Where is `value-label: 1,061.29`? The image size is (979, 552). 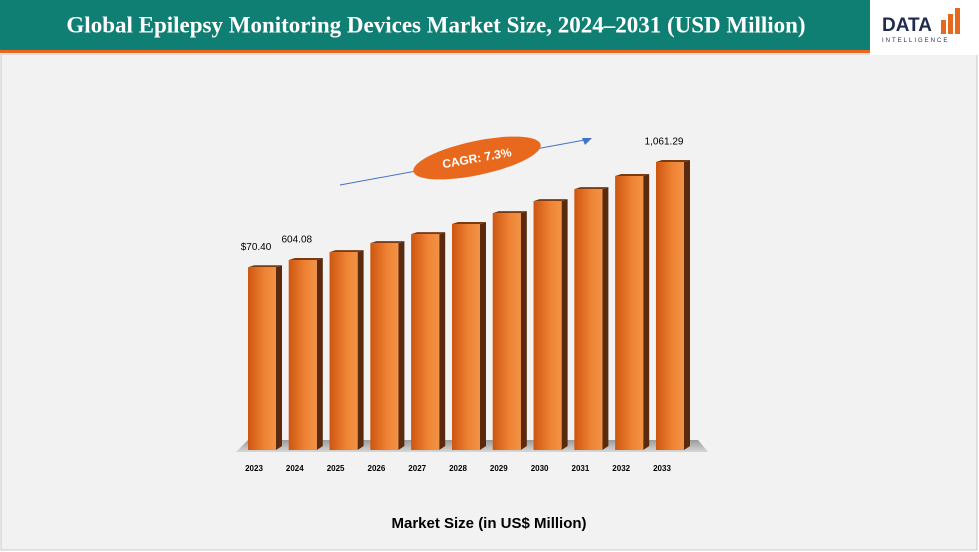
value-label: 1,061.29 is located at coordinates (664, 142).